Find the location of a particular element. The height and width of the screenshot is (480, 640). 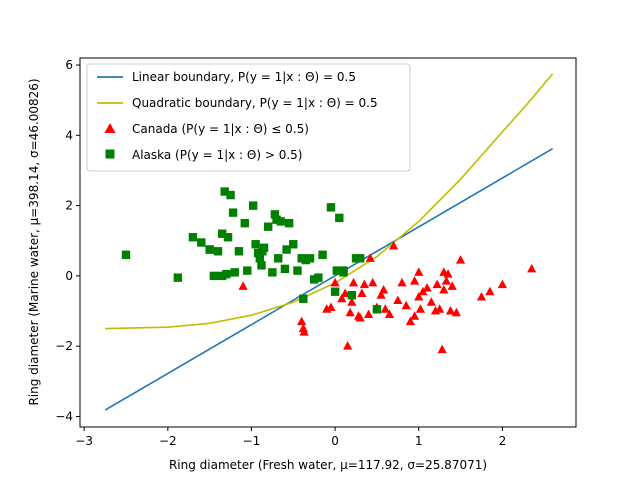

x-tick-label: 1 is located at coordinates (419, 441).